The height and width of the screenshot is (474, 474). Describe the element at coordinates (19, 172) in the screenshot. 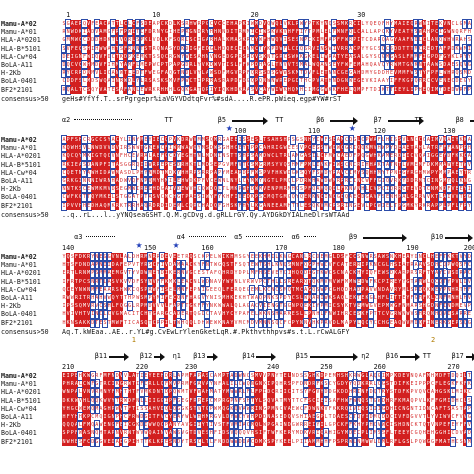

I see `sequence-name: HLA-Cw*04` at that location.